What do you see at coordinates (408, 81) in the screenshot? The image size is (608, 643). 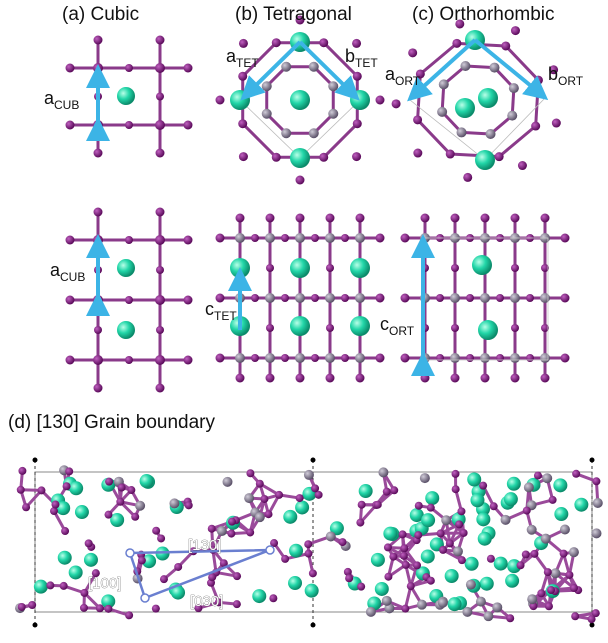 I see `label-part: ORT` at bounding box center [408, 81].